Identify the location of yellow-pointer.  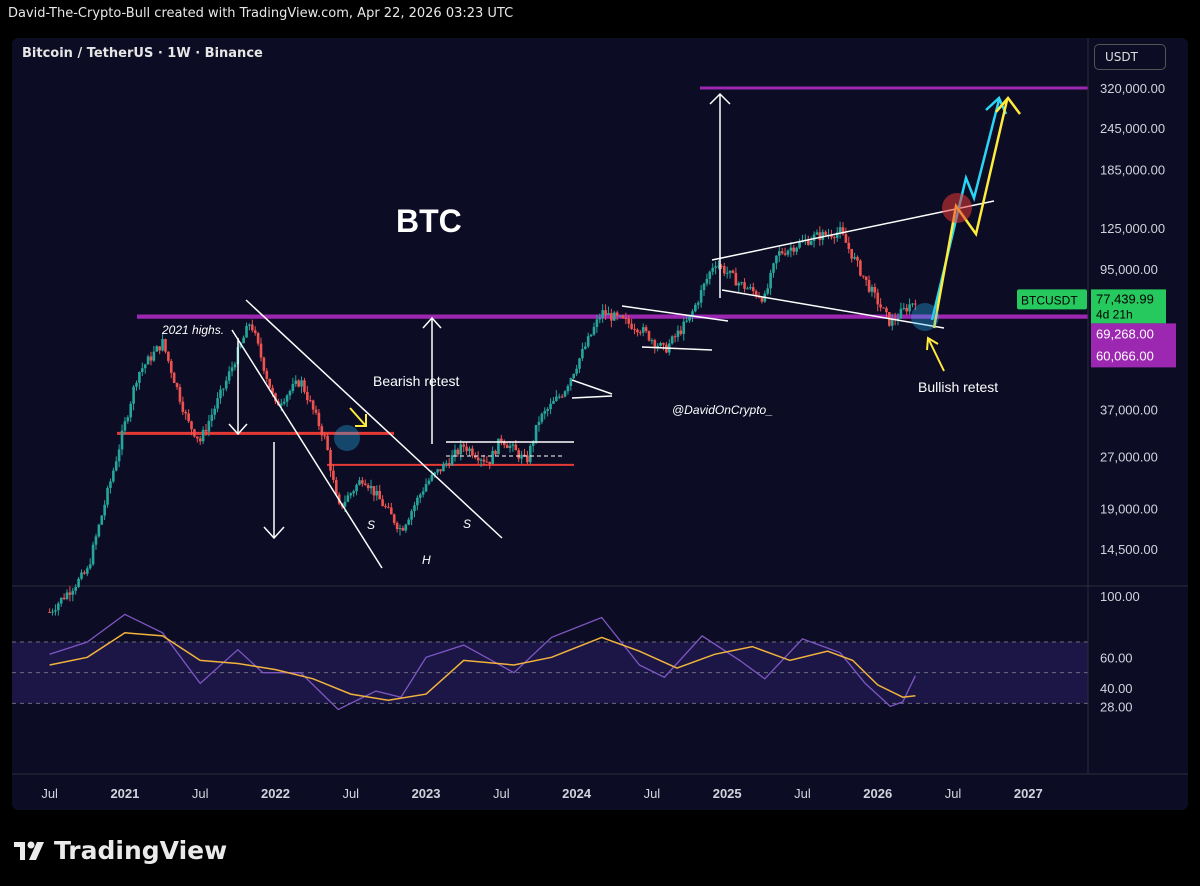
(358, 417).